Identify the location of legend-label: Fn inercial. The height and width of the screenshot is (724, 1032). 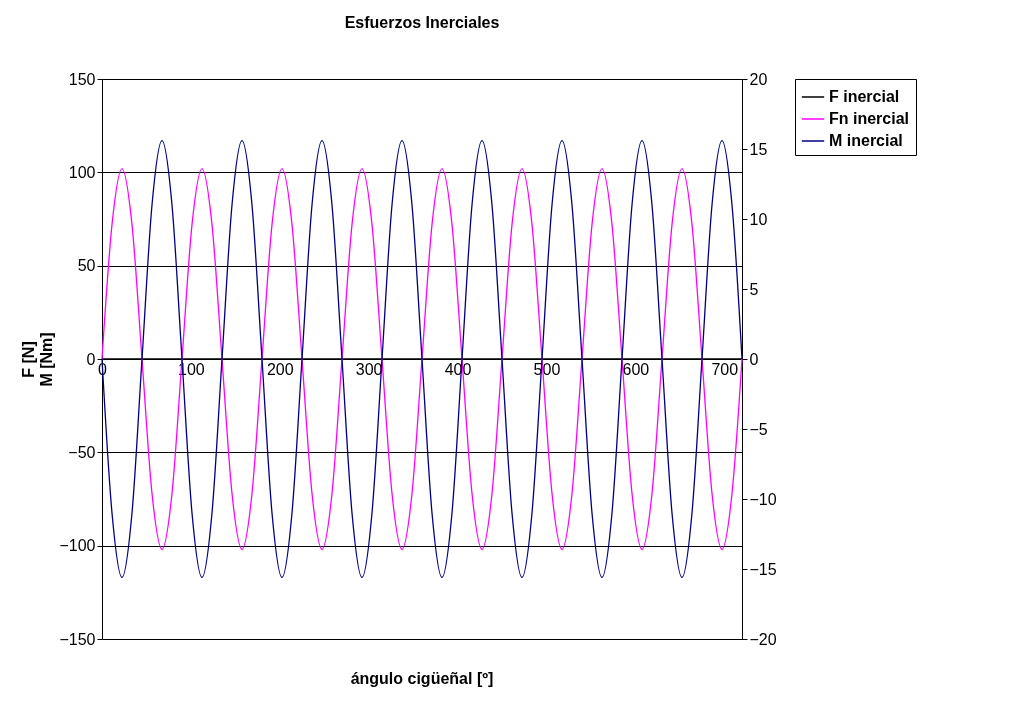
(869, 118).